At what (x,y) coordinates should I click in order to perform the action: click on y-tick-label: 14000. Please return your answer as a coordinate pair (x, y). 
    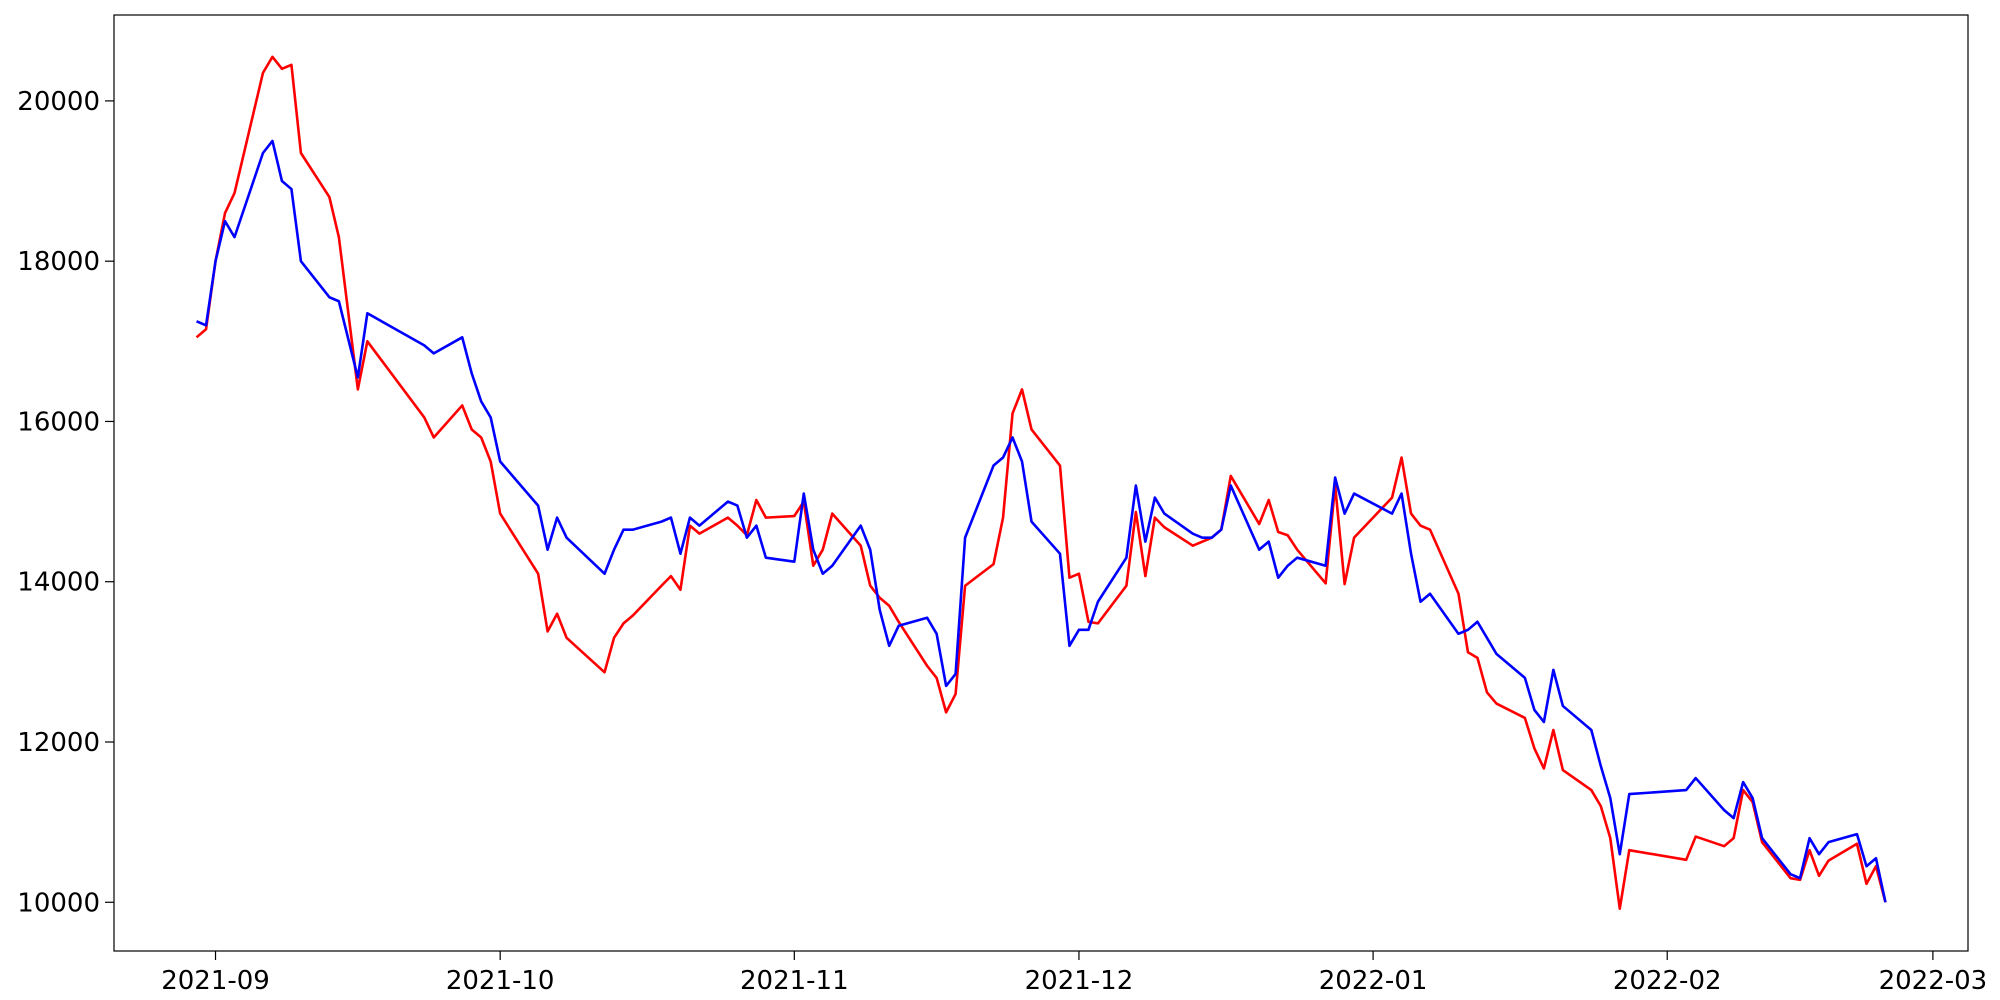
    Looking at the image, I should click on (58, 583).